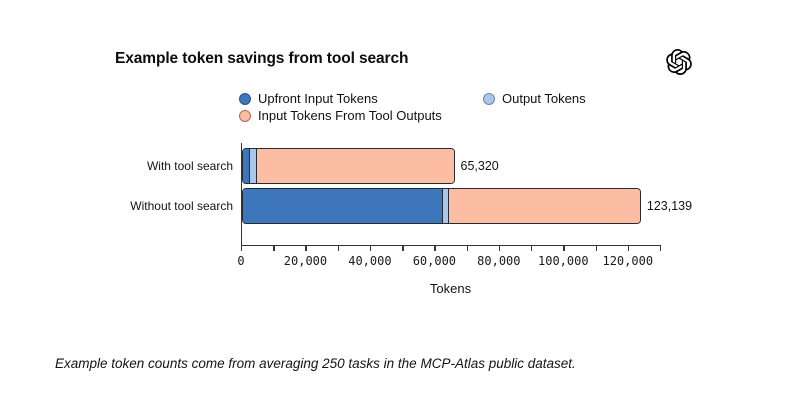 The width and height of the screenshot is (810, 409). I want to click on x-tick-label: 20,000, so click(305, 261).